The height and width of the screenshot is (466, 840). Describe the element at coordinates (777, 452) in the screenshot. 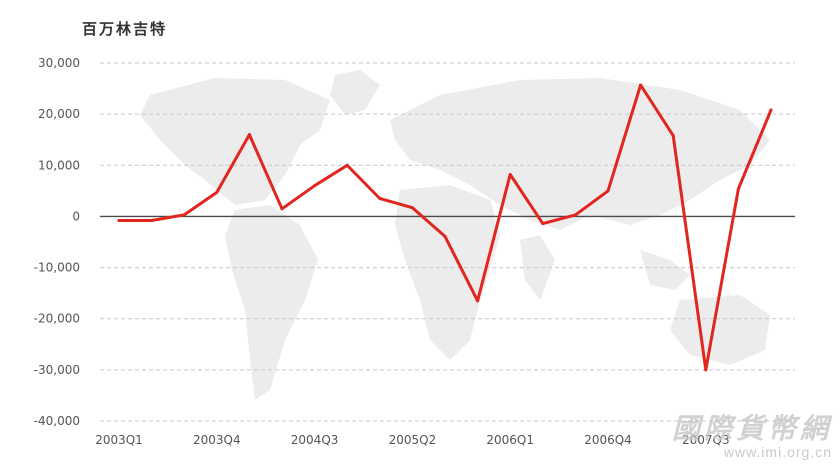

I see `watermark-url: www.imi.org.cn` at that location.